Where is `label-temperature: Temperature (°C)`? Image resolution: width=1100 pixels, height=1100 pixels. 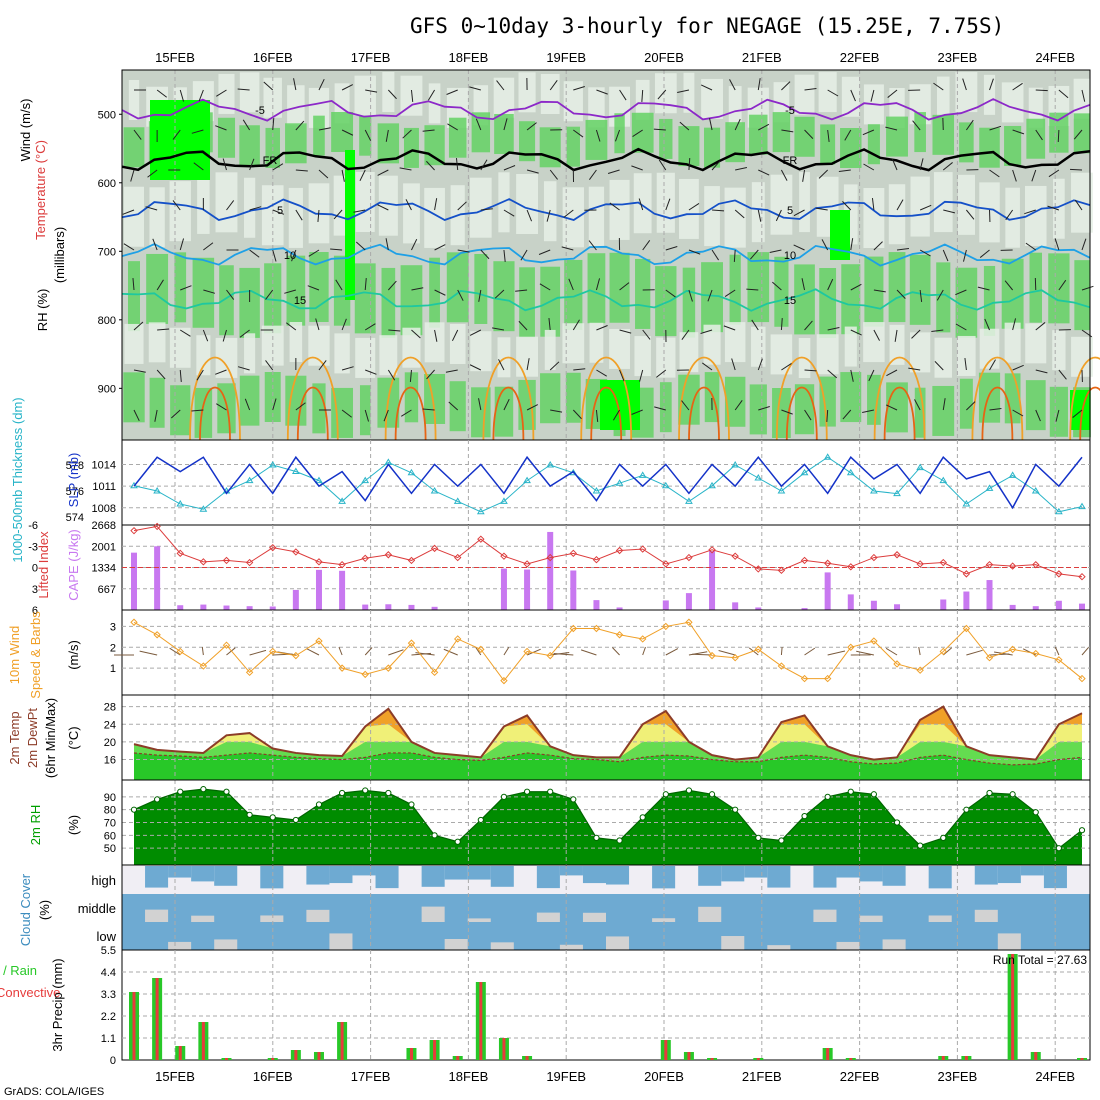 label-temperature: Temperature (°C) is located at coordinates (40, 190).